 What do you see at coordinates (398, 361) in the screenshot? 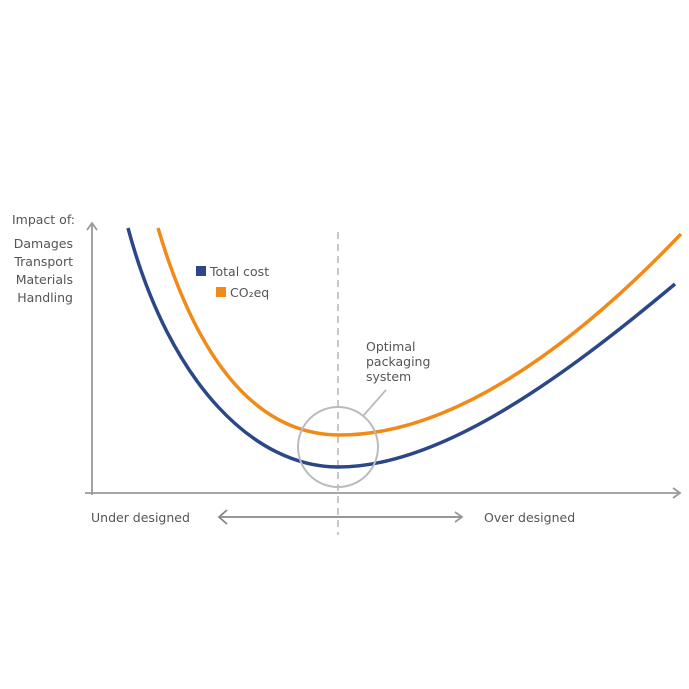
I see `annotation: packaging` at bounding box center [398, 361].